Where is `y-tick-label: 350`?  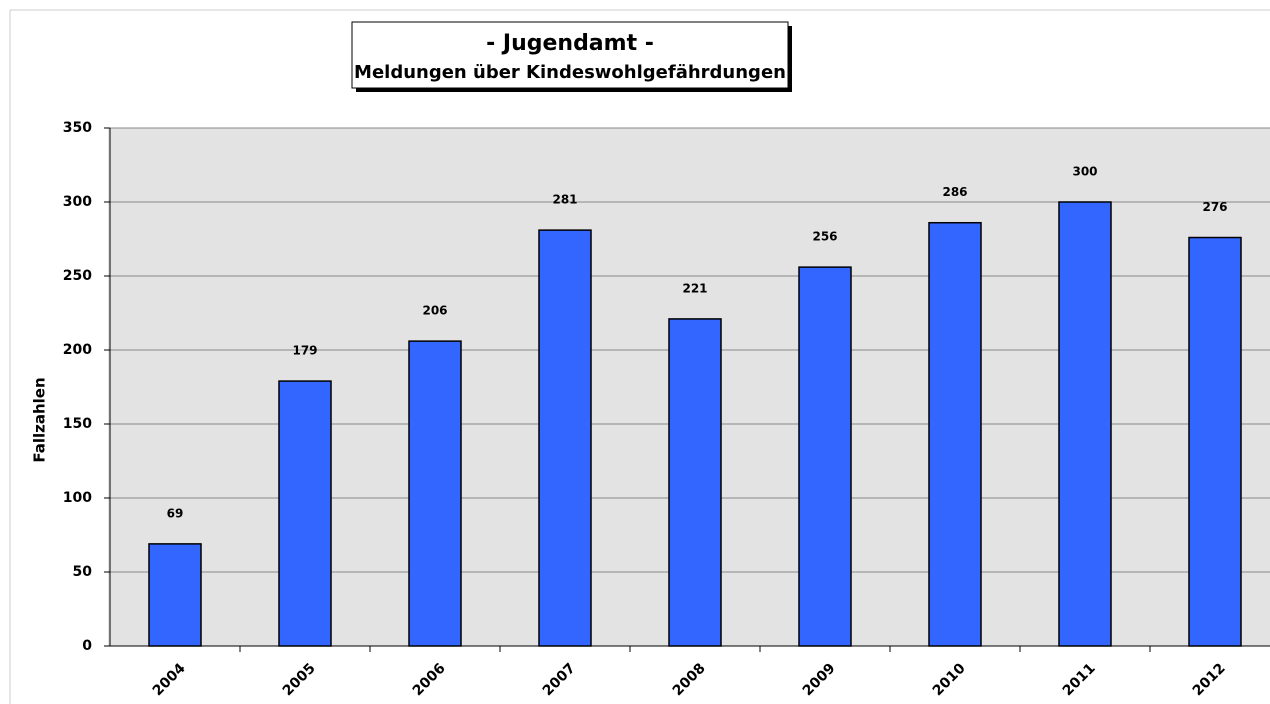
y-tick-label: 350 is located at coordinates (77, 128).